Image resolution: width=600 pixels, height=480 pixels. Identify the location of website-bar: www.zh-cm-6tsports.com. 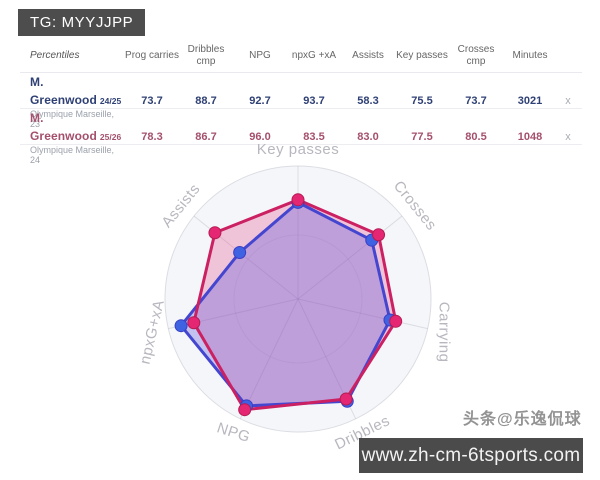
(471, 455).